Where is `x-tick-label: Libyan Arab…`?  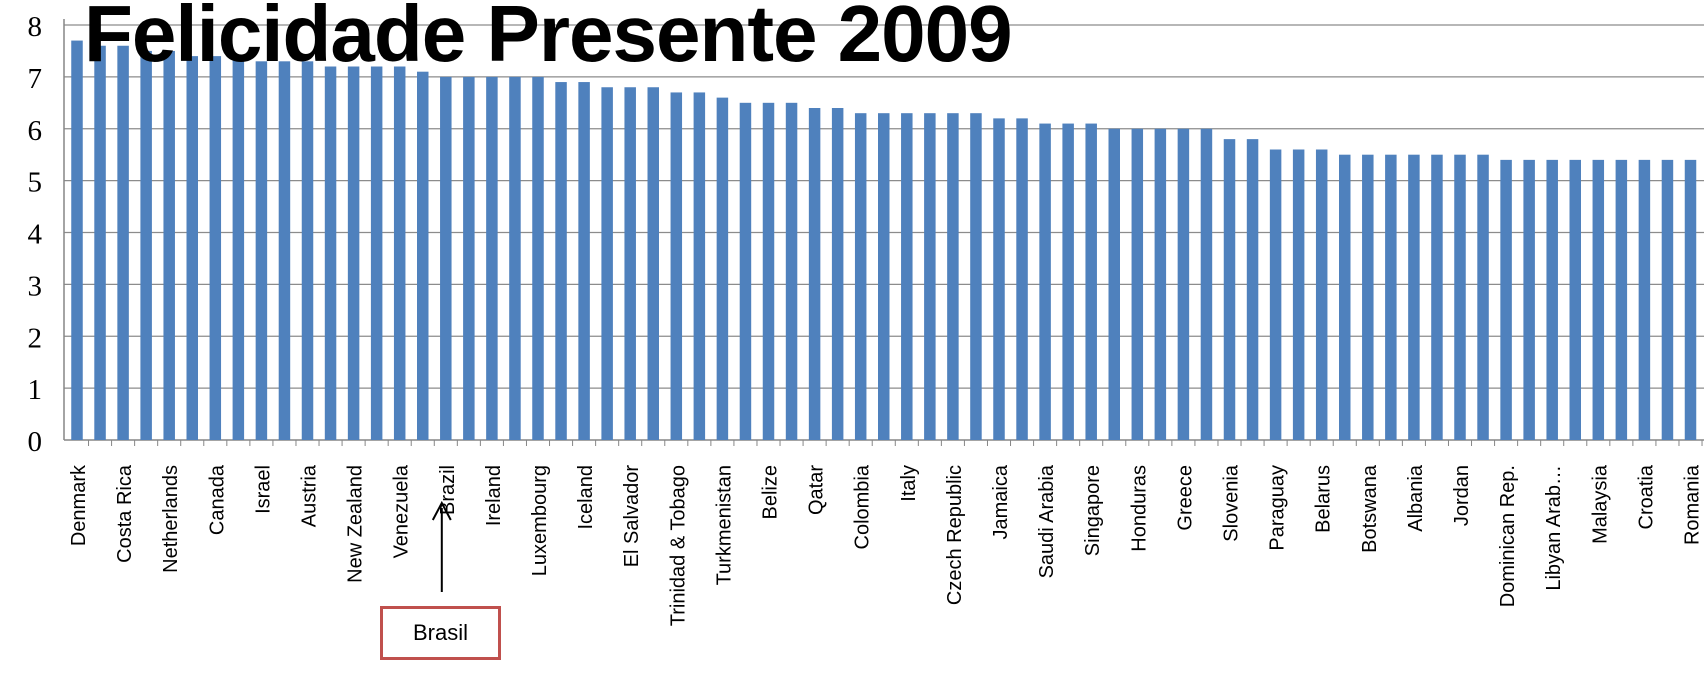 x-tick-label: Libyan Arab… is located at coordinates (1554, 528).